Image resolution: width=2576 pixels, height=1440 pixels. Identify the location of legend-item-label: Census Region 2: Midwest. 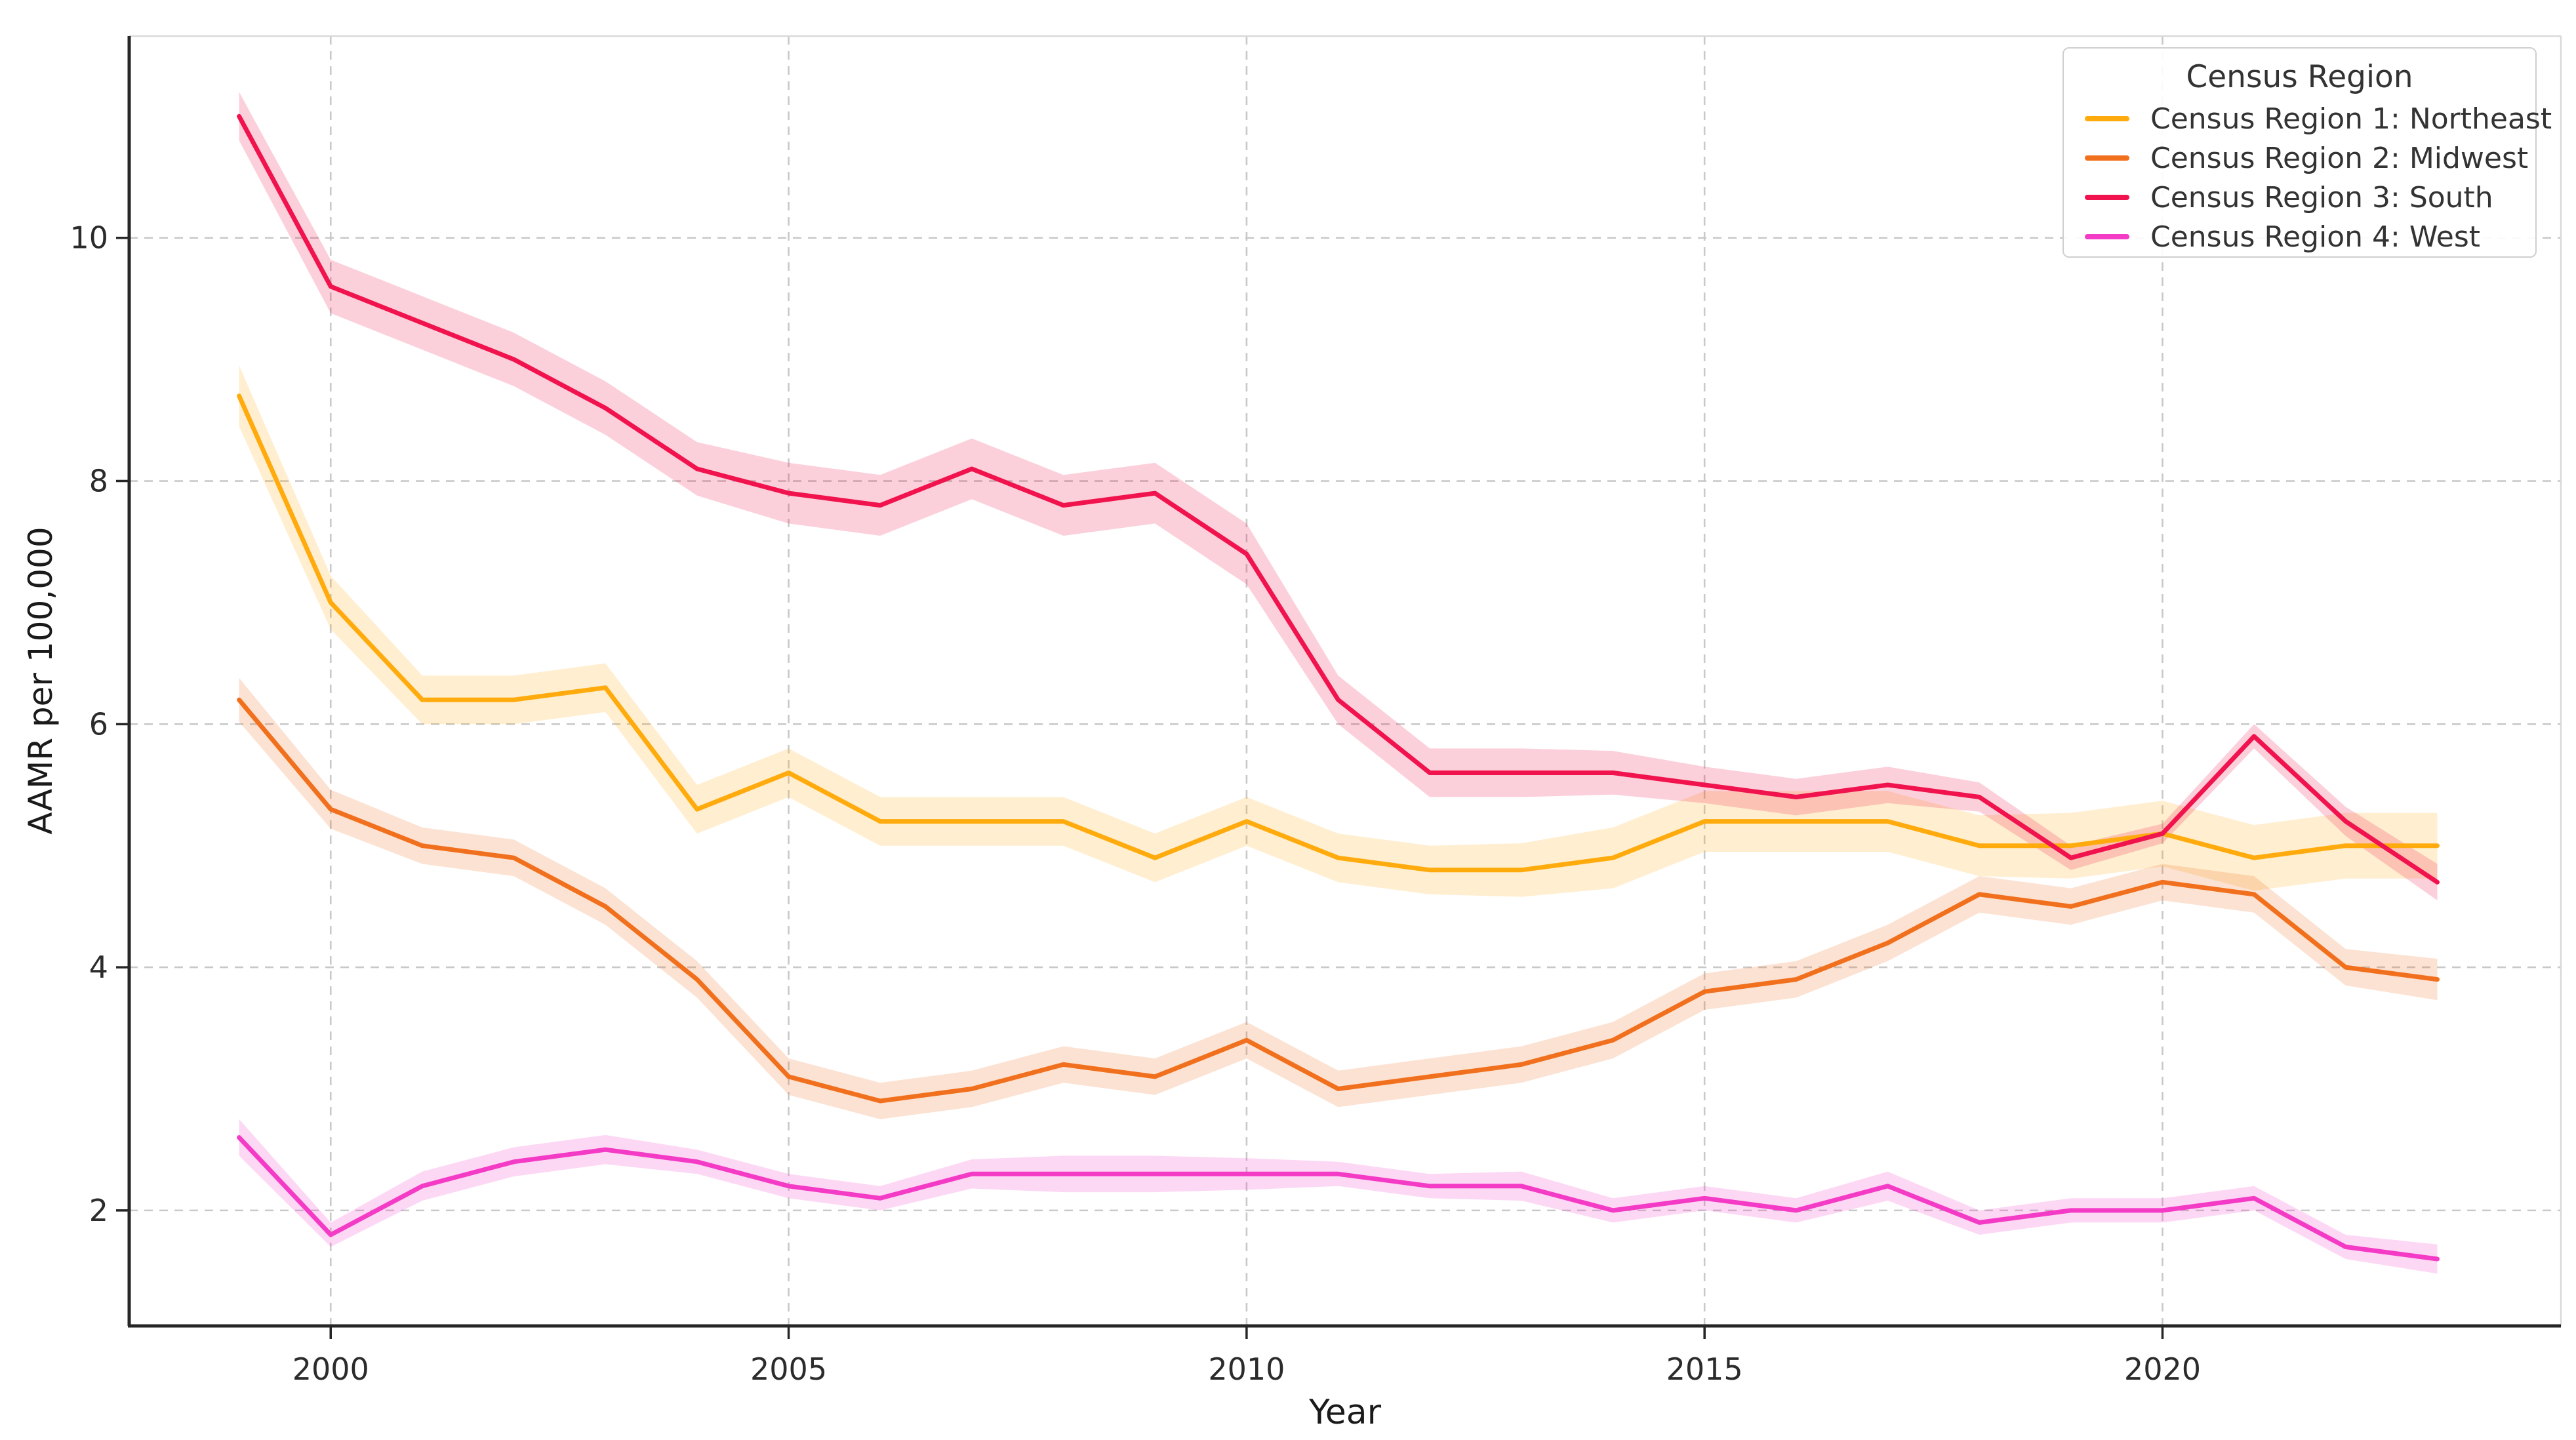
(2339, 158).